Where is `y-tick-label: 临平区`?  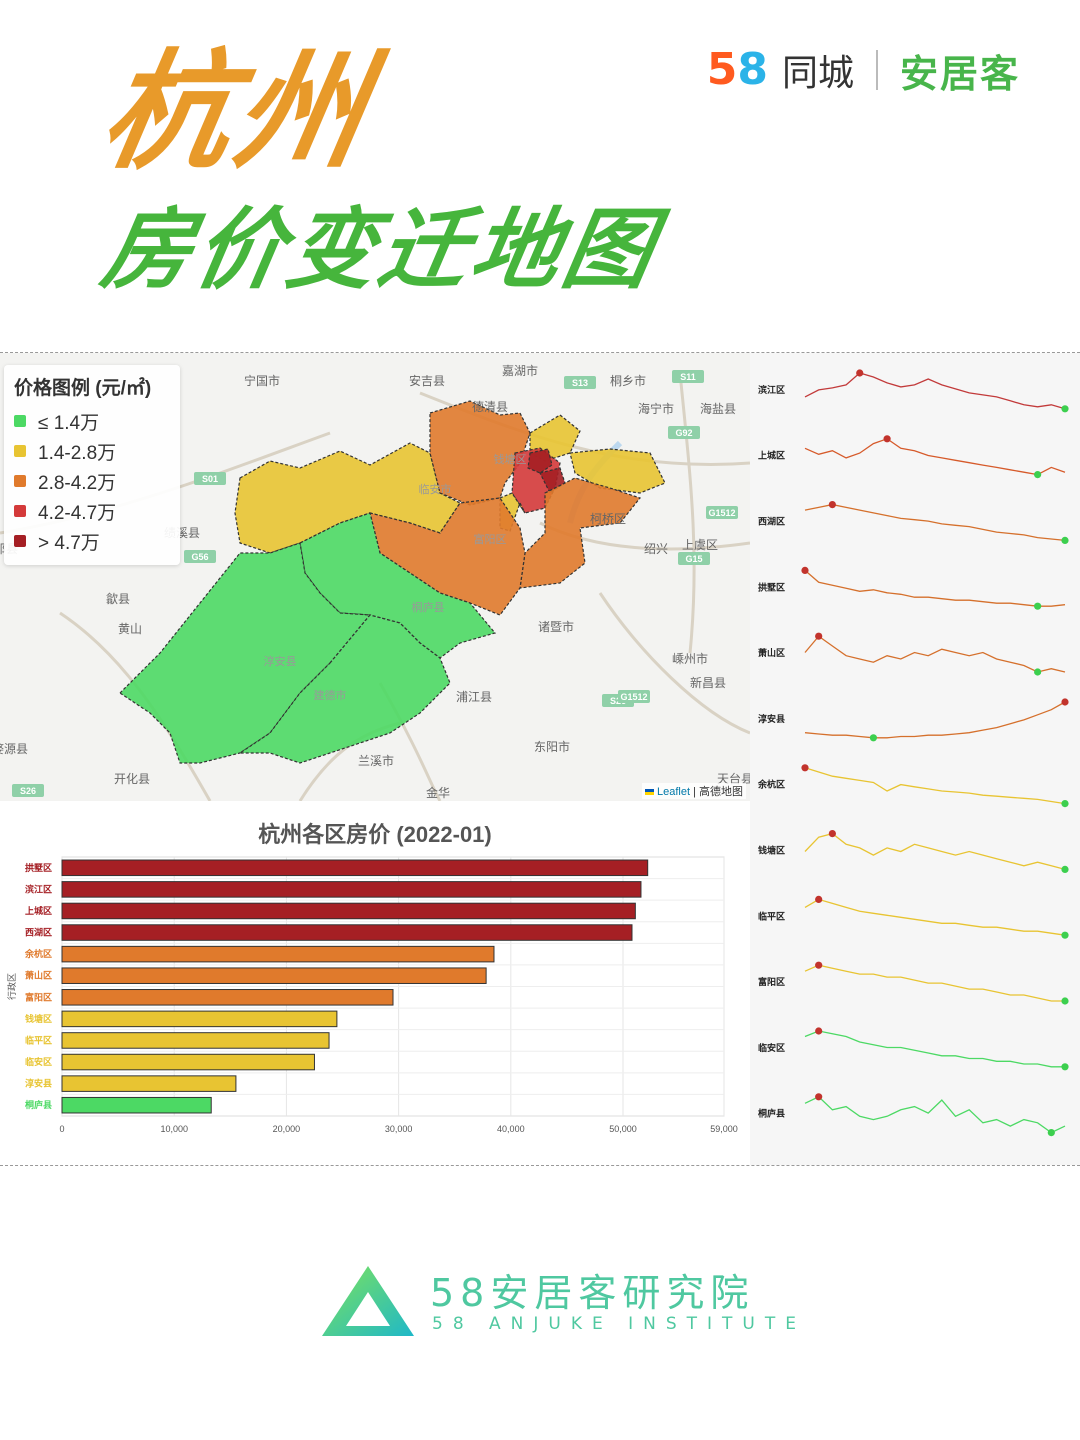
y-tick-label: 临平区 is located at coordinates (38, 1040).